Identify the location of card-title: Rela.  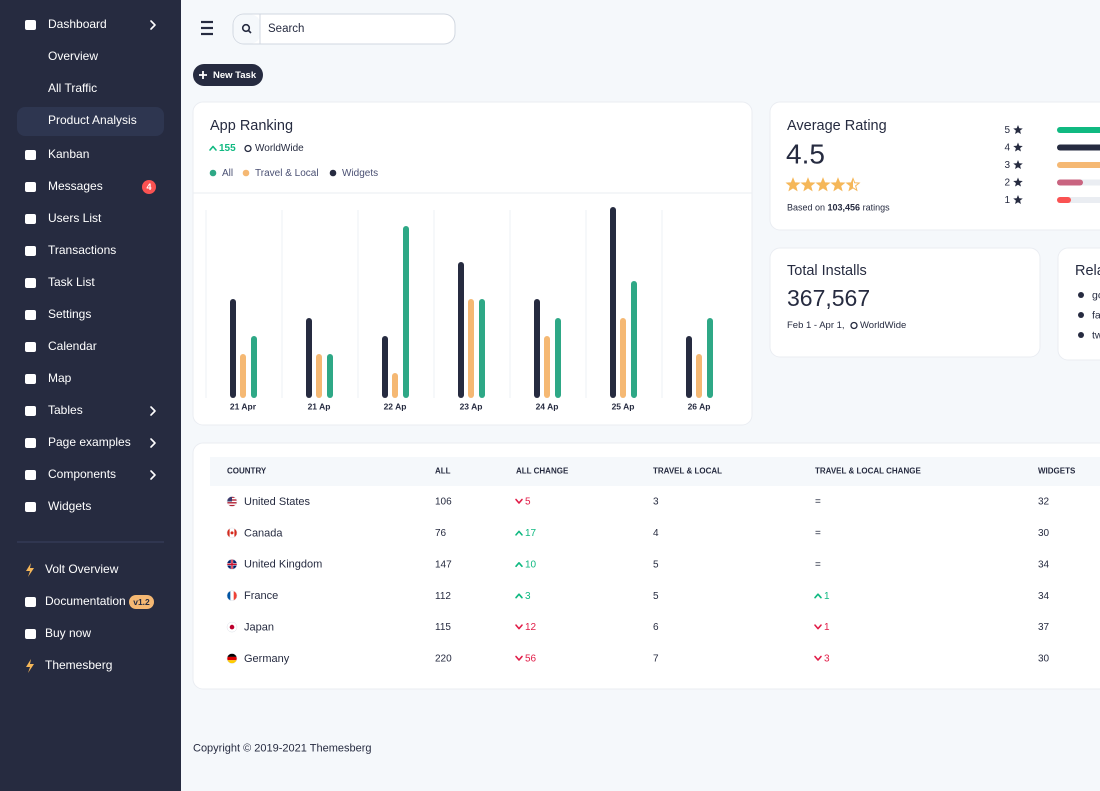
(1087, 271).